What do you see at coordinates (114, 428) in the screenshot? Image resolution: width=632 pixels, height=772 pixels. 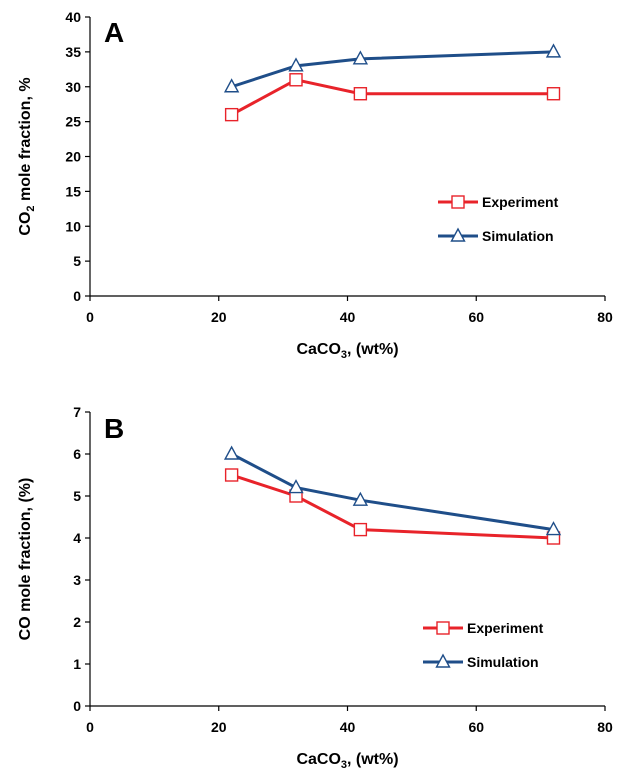 I see `panel-label: B` at bounding box center [114, 428].